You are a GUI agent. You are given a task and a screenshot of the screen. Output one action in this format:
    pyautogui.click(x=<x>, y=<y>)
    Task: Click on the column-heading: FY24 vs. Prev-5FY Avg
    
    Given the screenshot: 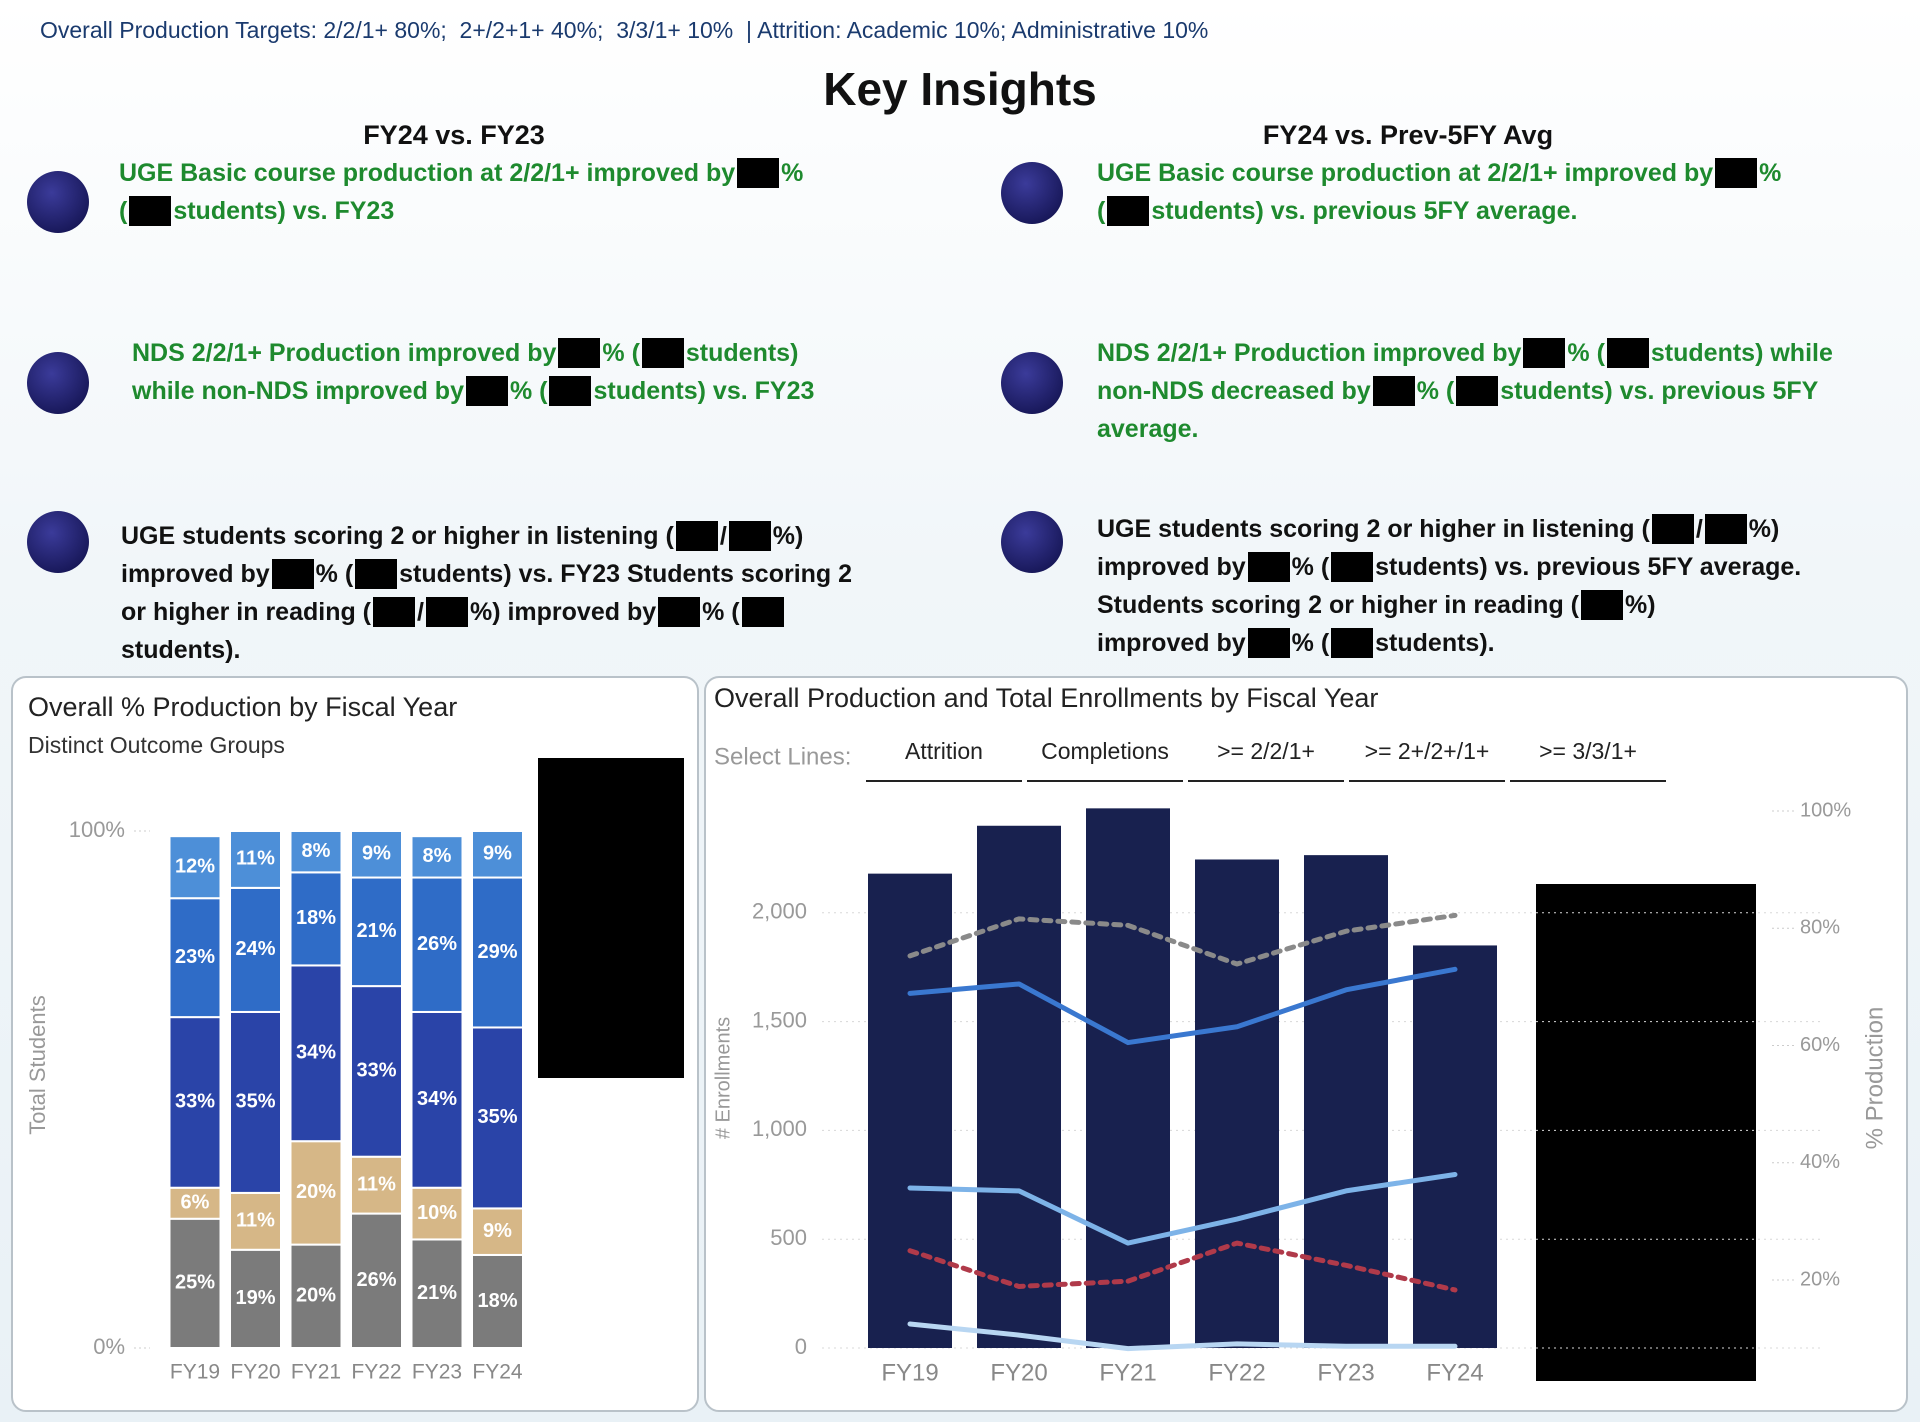 What is the action you would take?
    pyautogui.click(x=1408, y=135)
    